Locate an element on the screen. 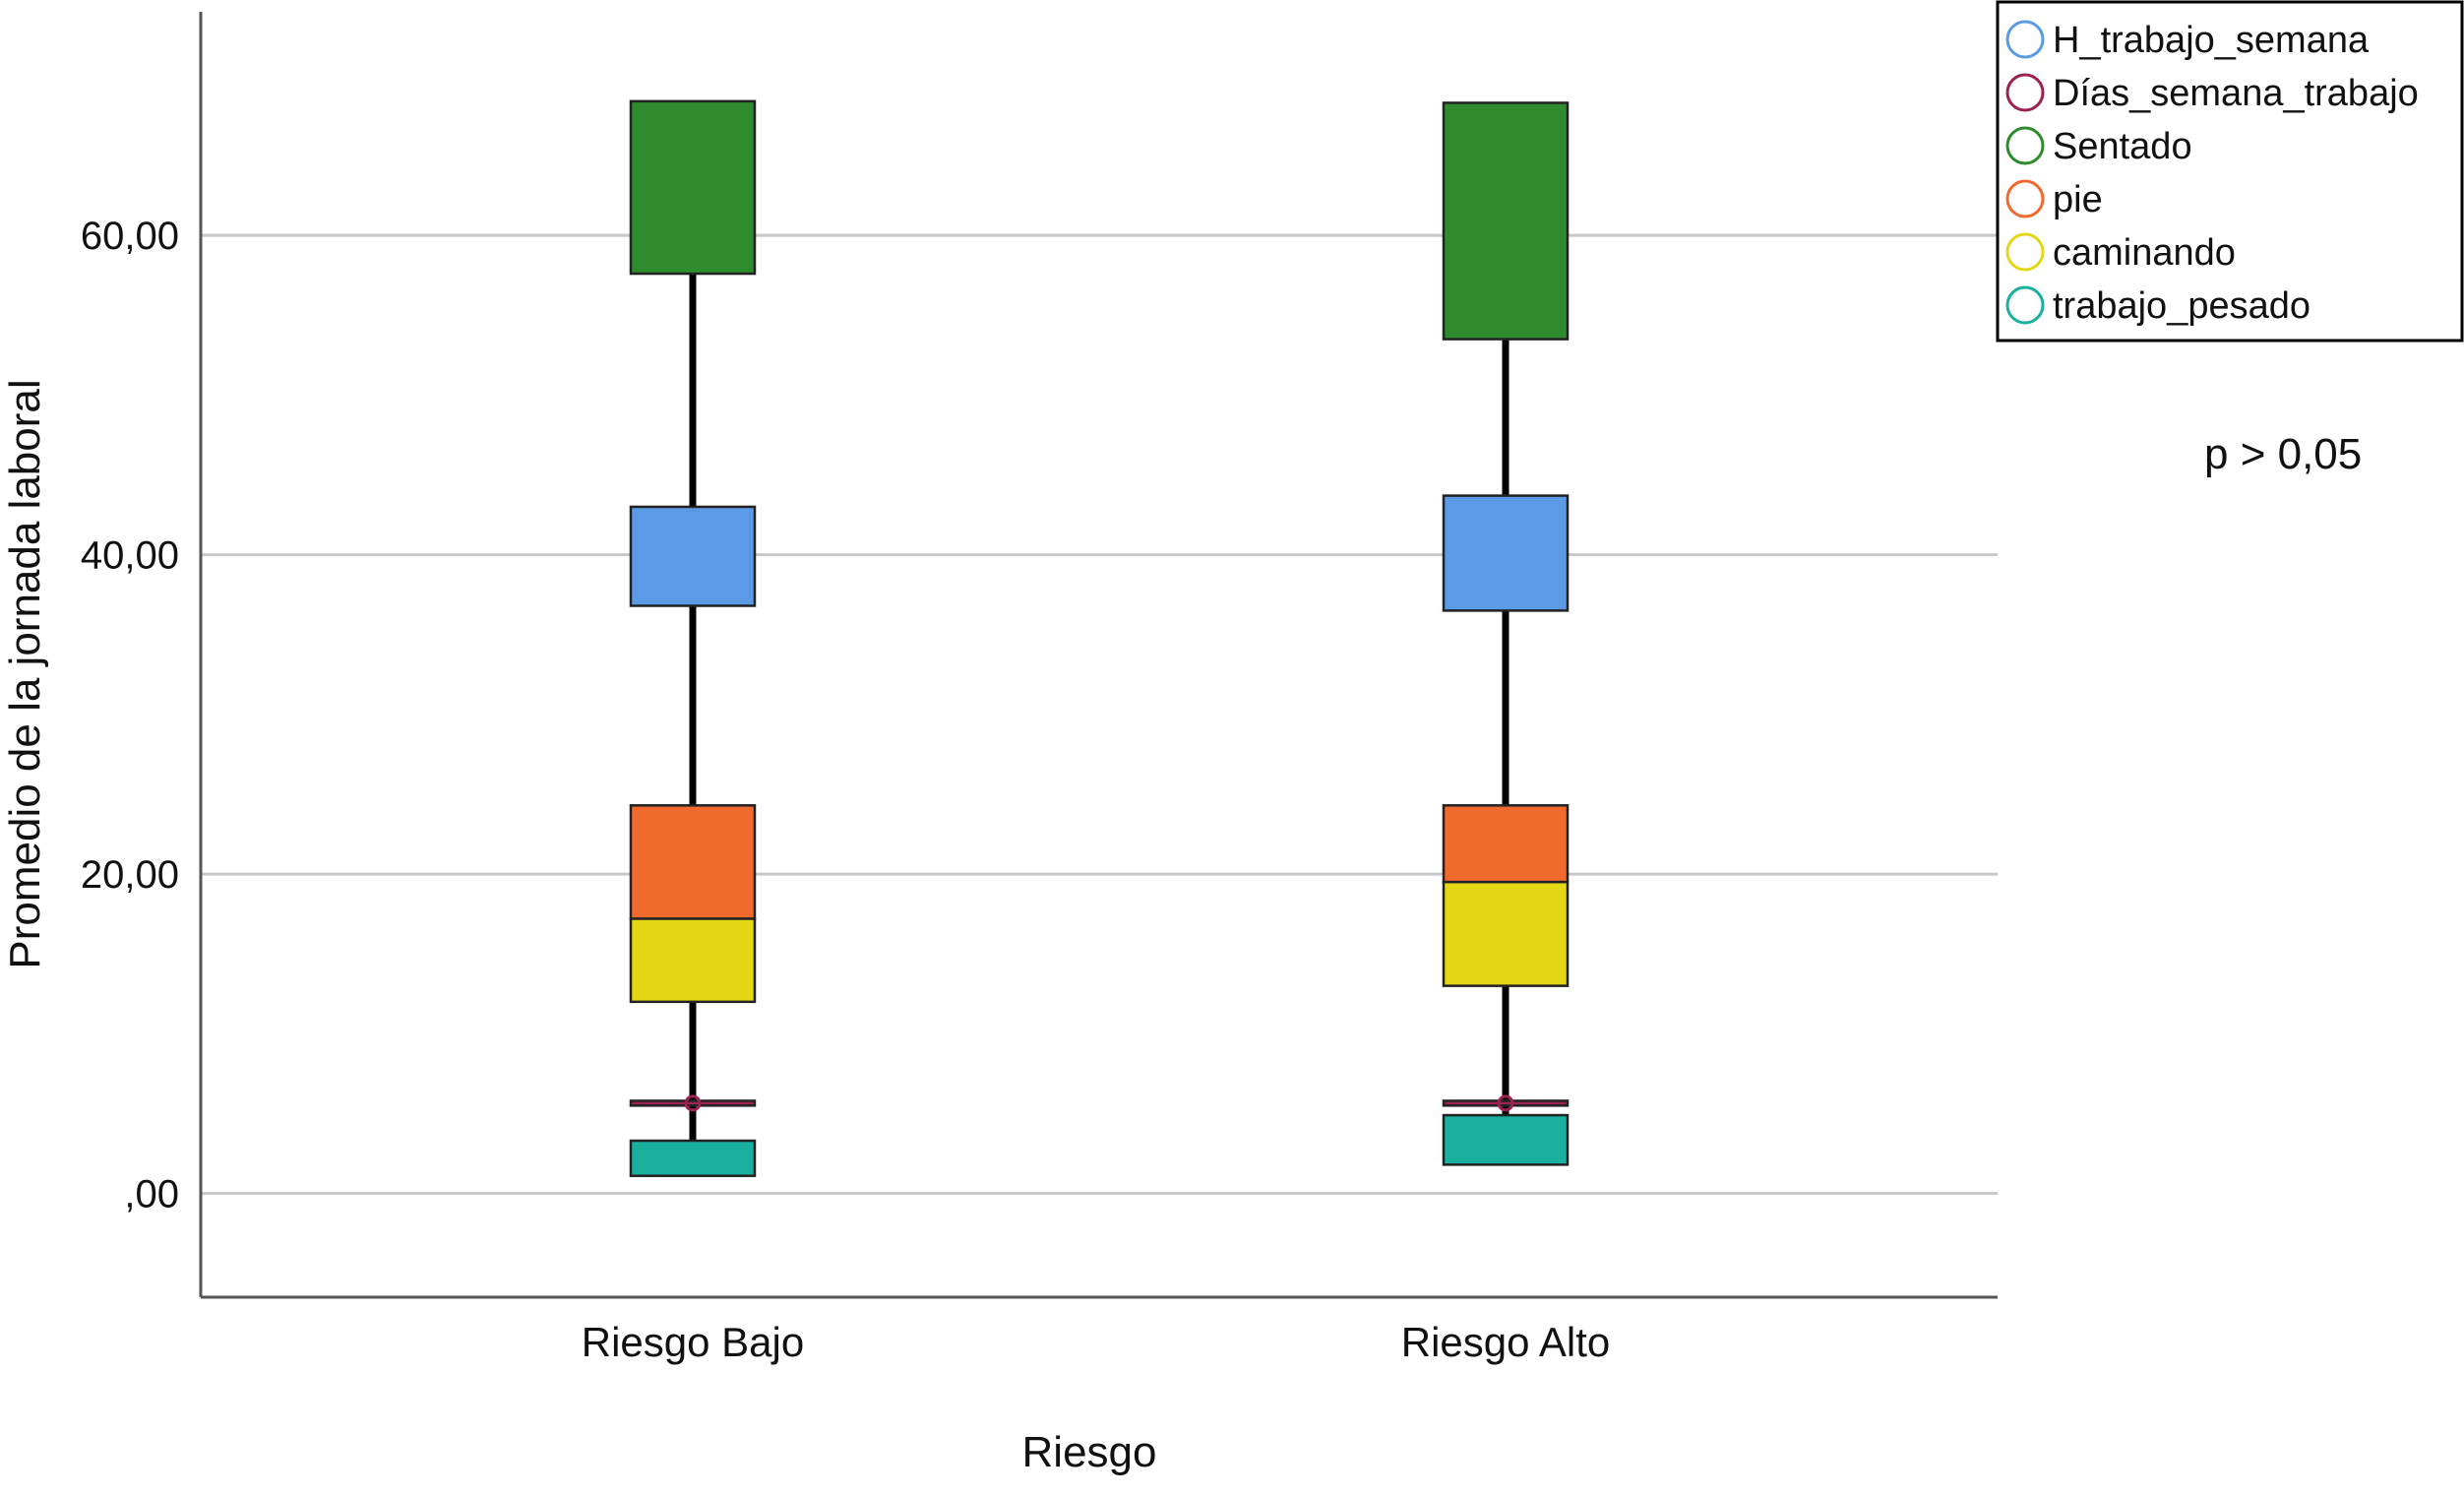  y-tick-label: 40,00 is located at coordinates (130, 556).